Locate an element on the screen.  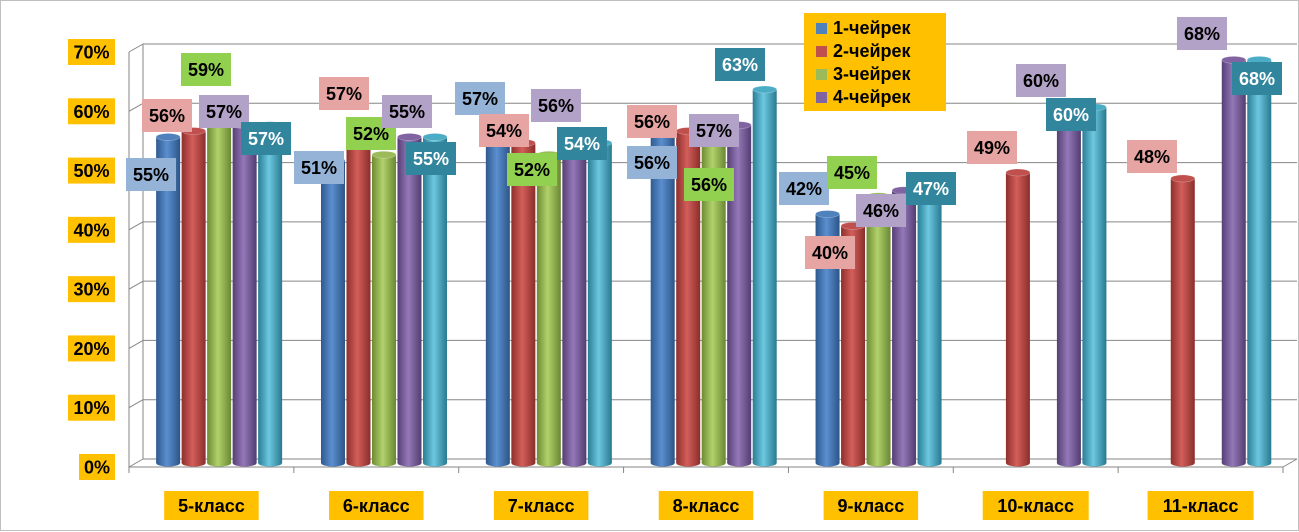
legend-box is located at coordinates (875, 62).